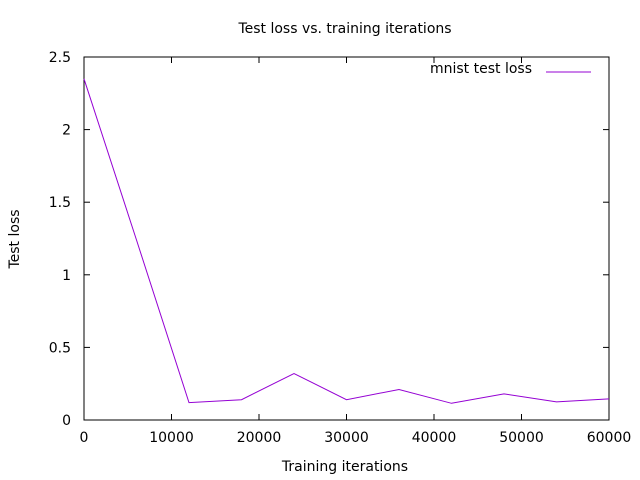 This screenshot has width=640, height=480. Describe the element at coordinates (60, 58) in the screenshot. I see `y-tick-label: 2.5` at that location.